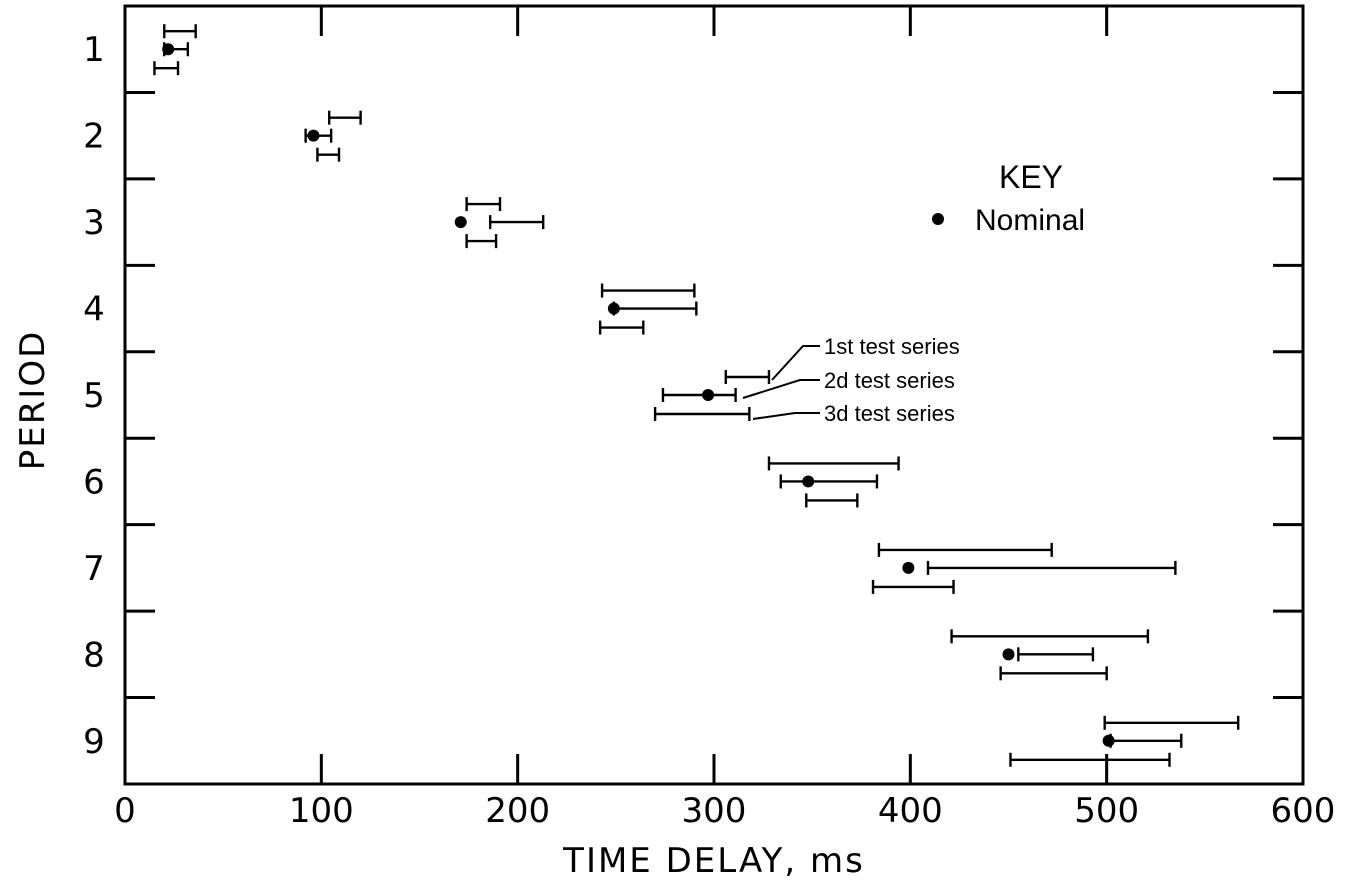  I want to click on x-tick-label: 0, so click(125, 811).